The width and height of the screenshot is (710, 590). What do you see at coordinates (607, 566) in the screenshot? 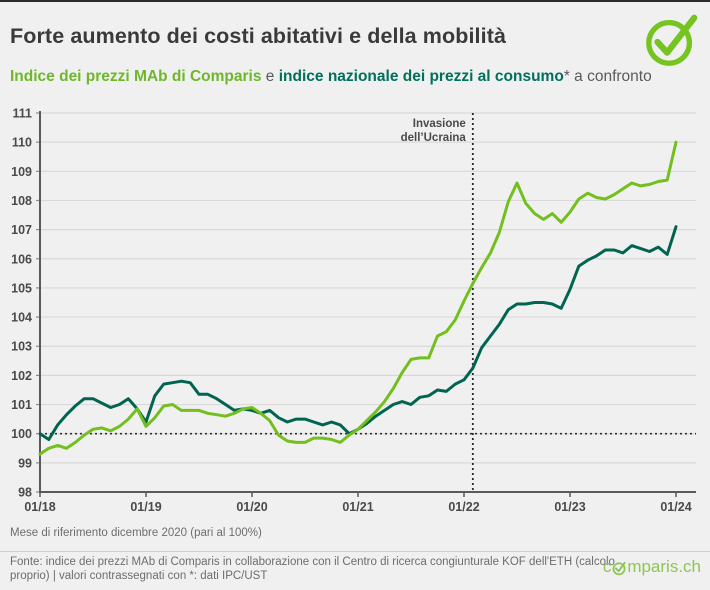
I see `logo-text-pre: c` at bounding box center [607, 566].